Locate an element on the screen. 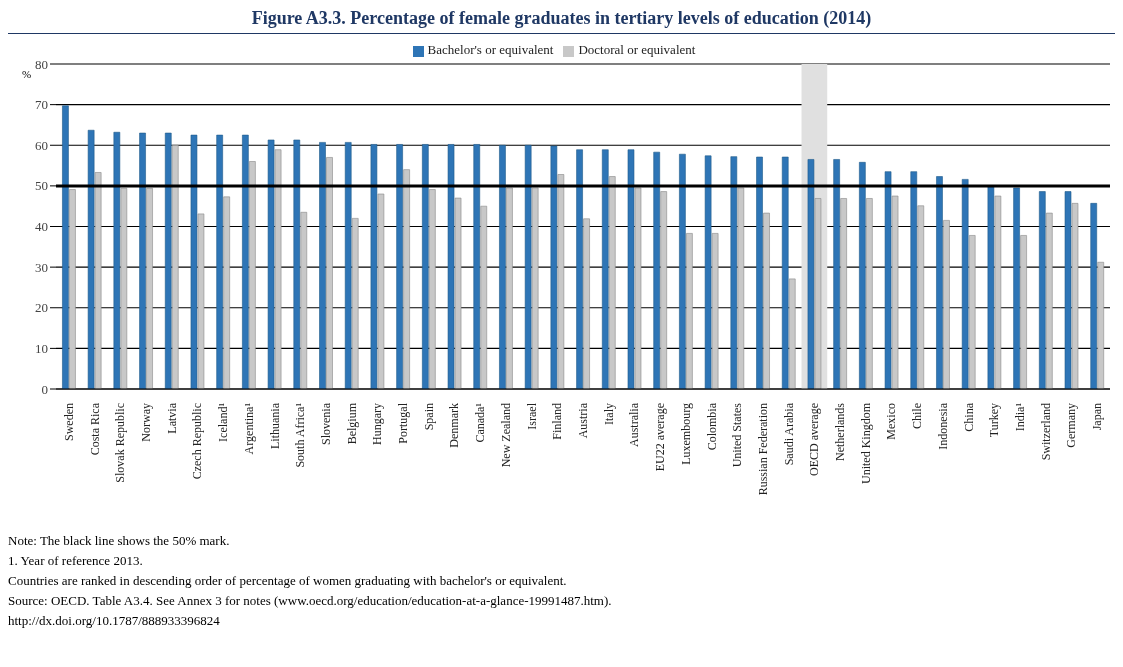 This screenshot has height=667, width=1123. x-tick-label: Portugal is located at coordinates (403, 423).